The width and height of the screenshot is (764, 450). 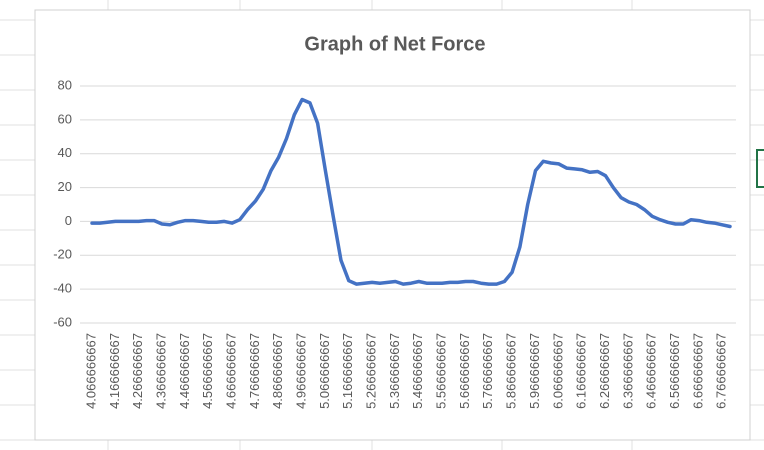 I want to click on x-tick-label: 6.066666667, so click(x=557, y=371).